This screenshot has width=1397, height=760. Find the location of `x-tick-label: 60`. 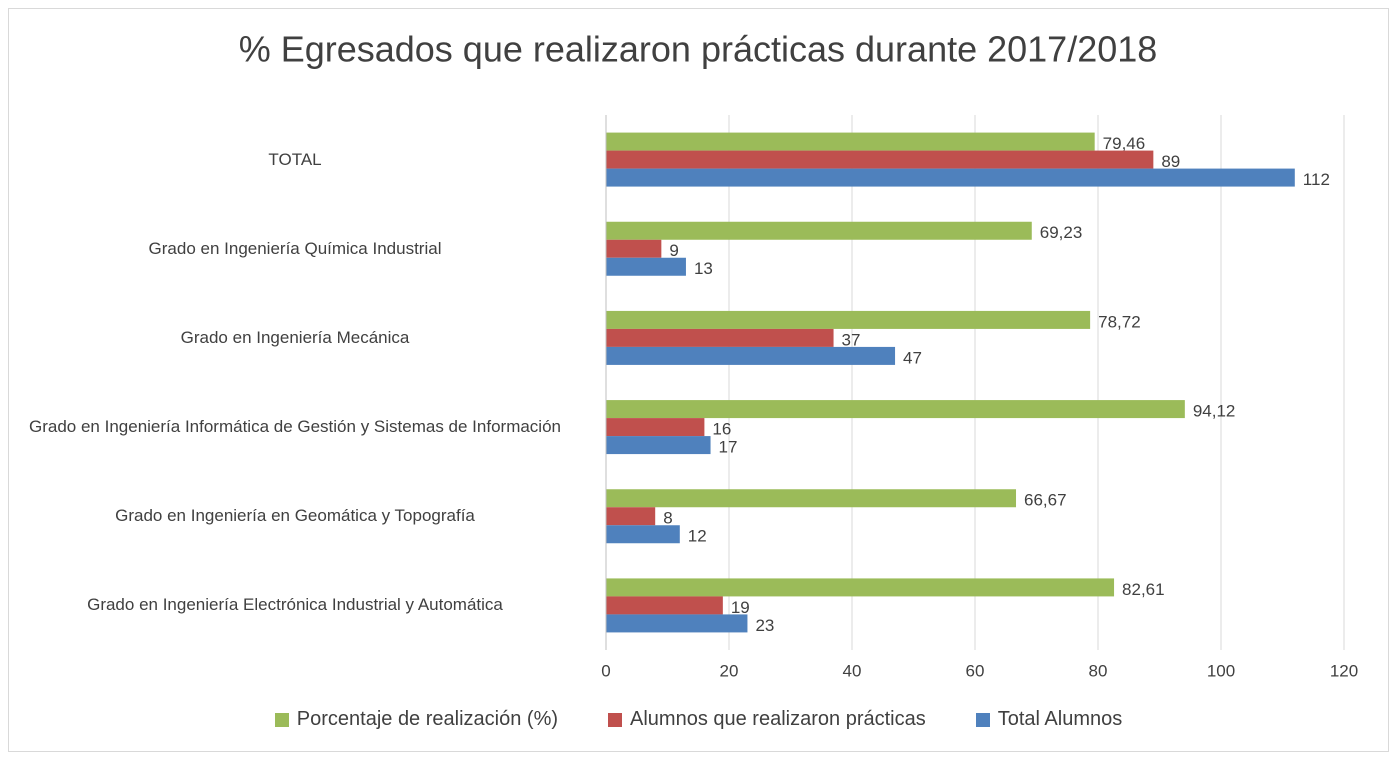

x-tick-label: 60 is located at coordinates (975, 670).